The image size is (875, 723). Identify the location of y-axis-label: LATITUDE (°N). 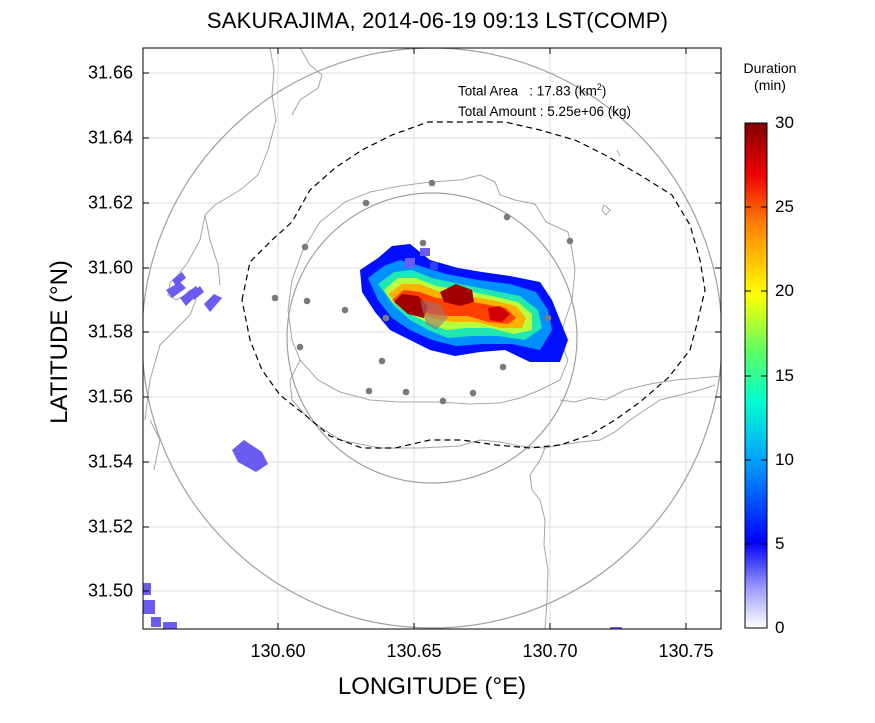
(59, 342).